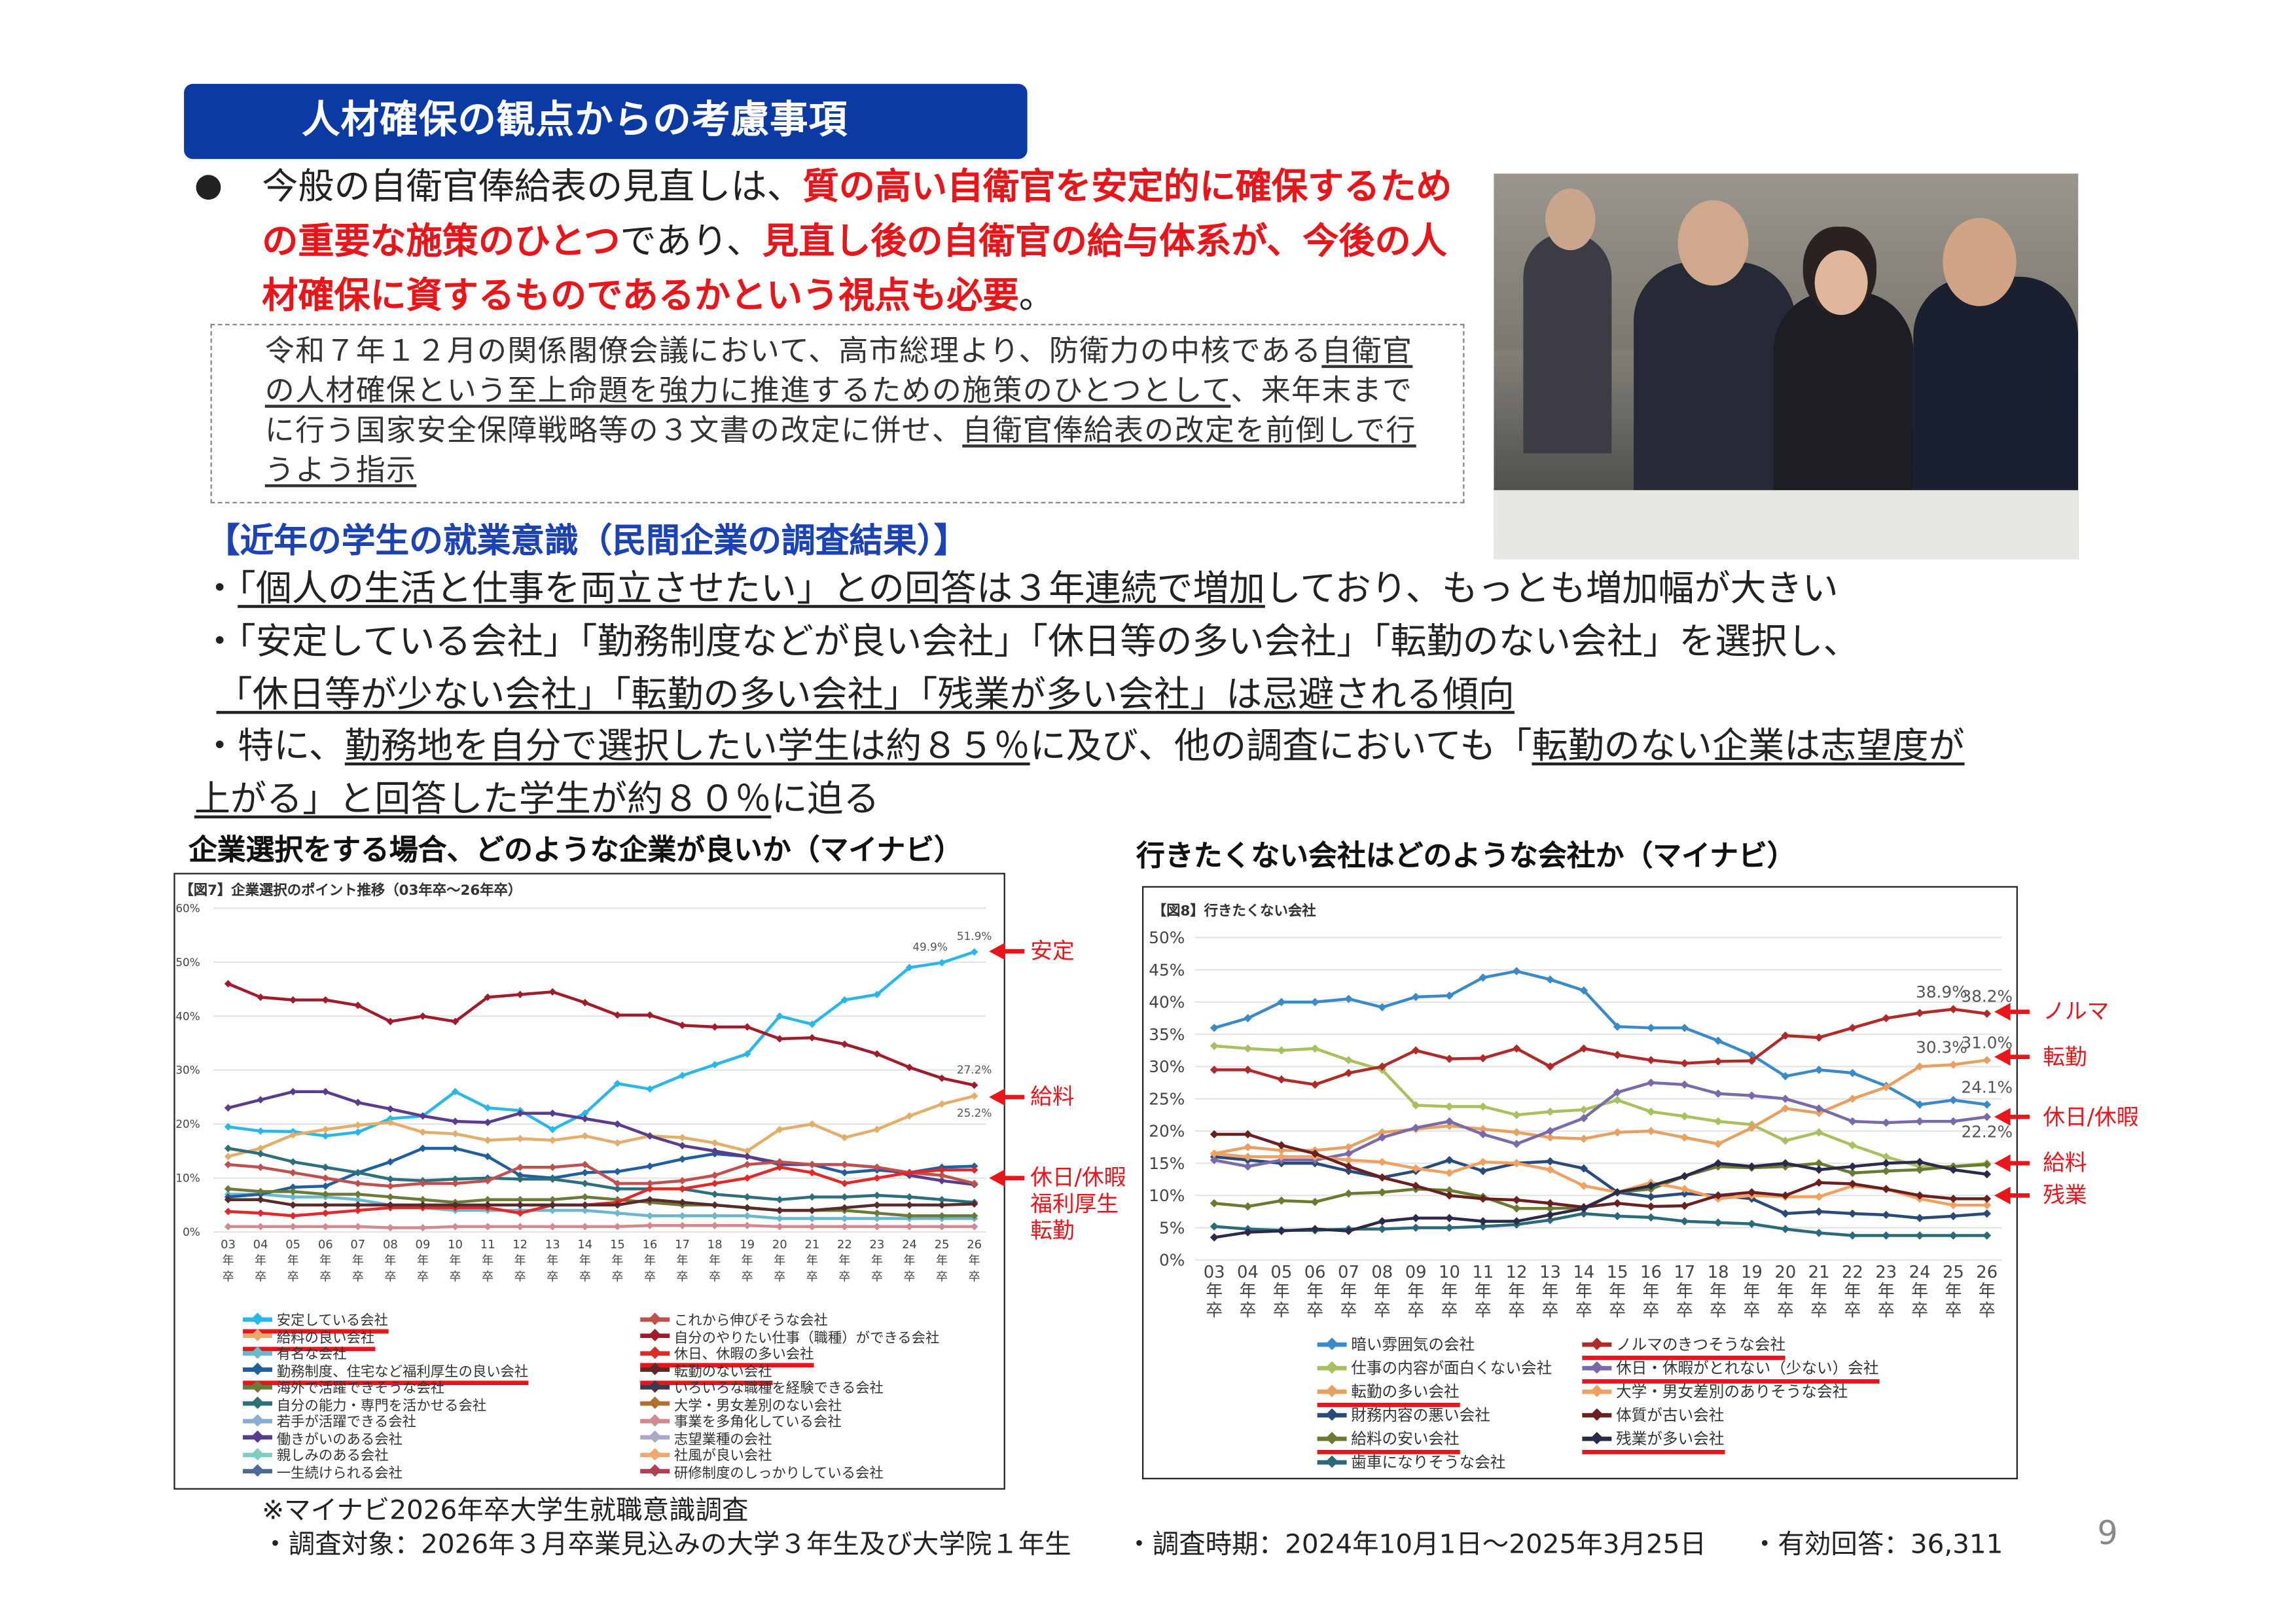 This screenshot has height=1624, width=2296. I want to click on annotation-label: 転勤, so click(2065, 1056).